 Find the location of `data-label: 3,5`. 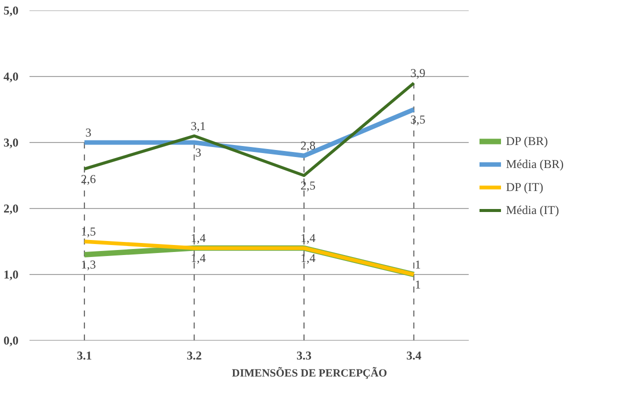

data-label: 3,5 is located at coordinates (418, 119).